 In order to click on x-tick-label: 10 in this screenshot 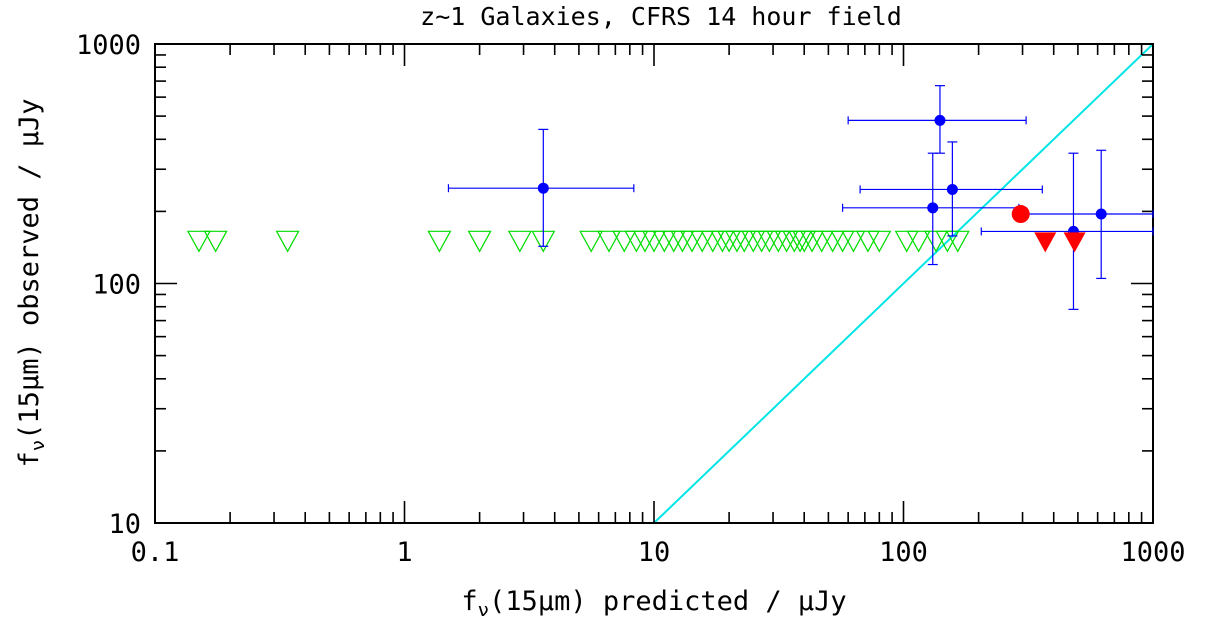, I will do `click(654, 552)`.